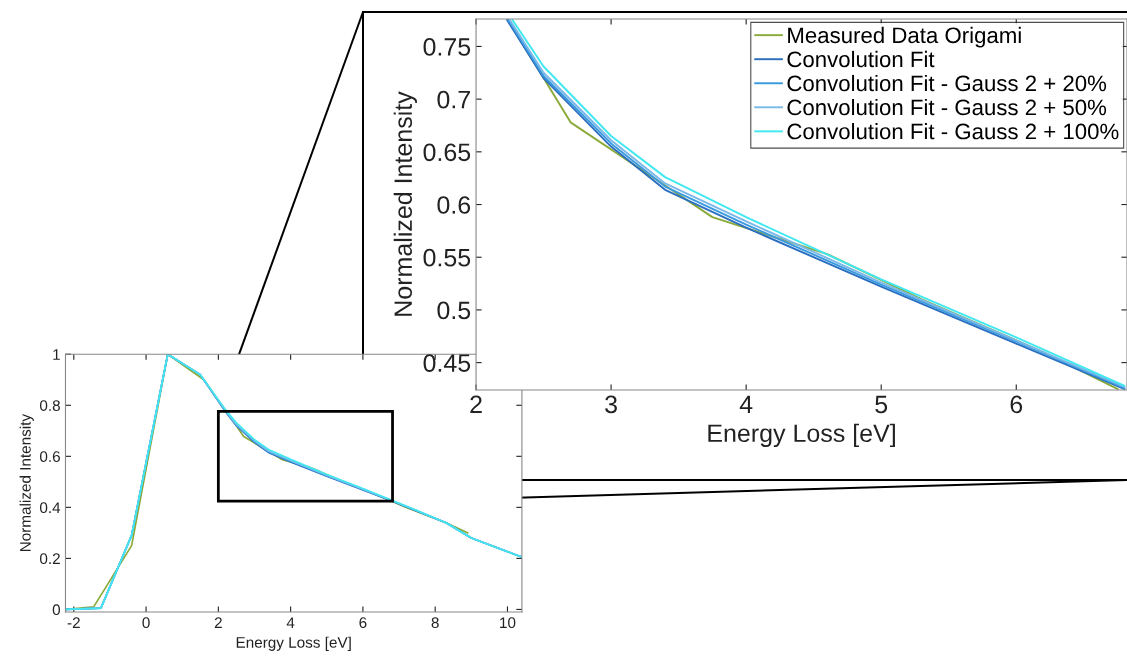 The height and width of the screenshot is (666, 1127). What do you see at coordinates (861, 59) in the screenshot?
I see `legend-label: Convolution Fit` at bounding box center [861, 59].